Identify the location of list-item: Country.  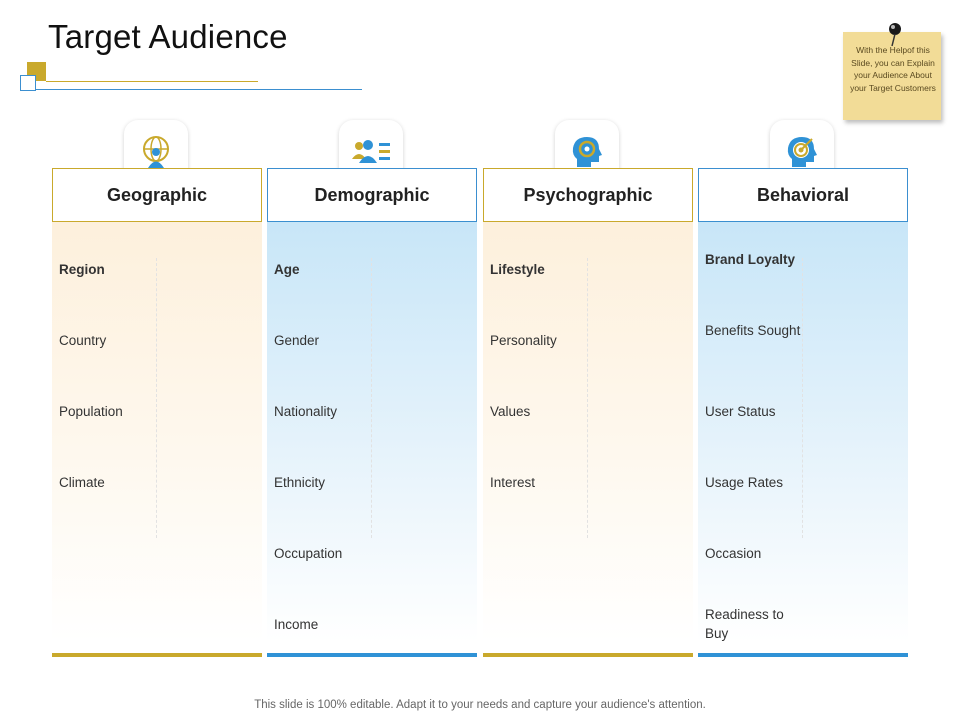
(83, 340).